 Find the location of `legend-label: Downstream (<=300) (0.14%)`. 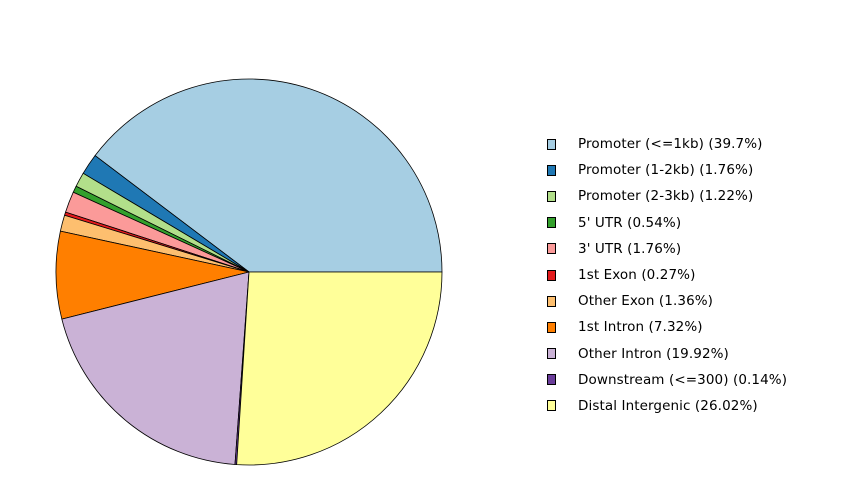

legend-label: Downstream (<=300) (0.14%) is located at coordinates (683, 379).